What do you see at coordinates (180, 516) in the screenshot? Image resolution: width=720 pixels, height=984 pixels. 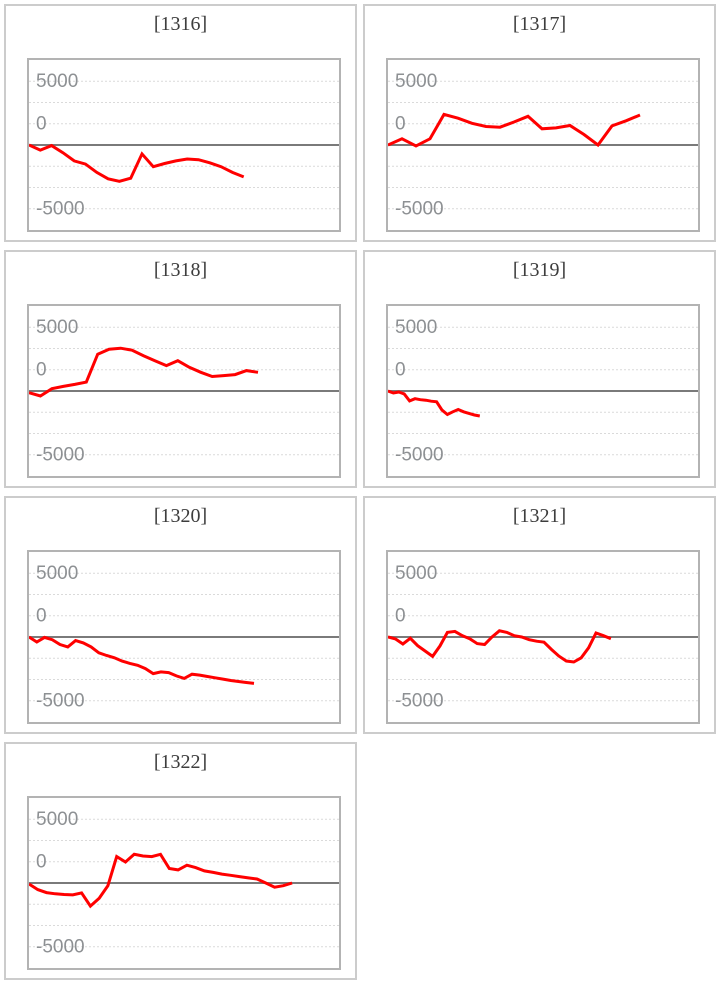 I see `chart-title: [1320]` at bounding box center [180, 516].